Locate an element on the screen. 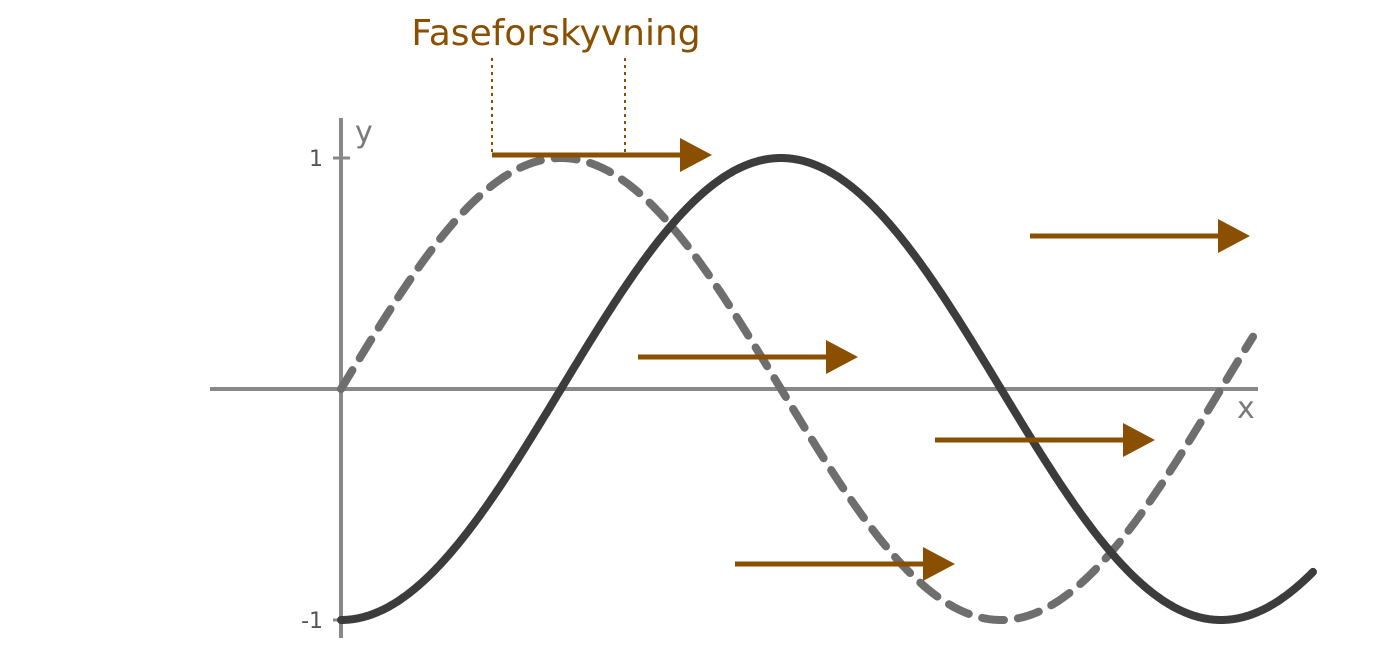  diagram-title: Faseforskyvning is located at coordinates (555, 33).